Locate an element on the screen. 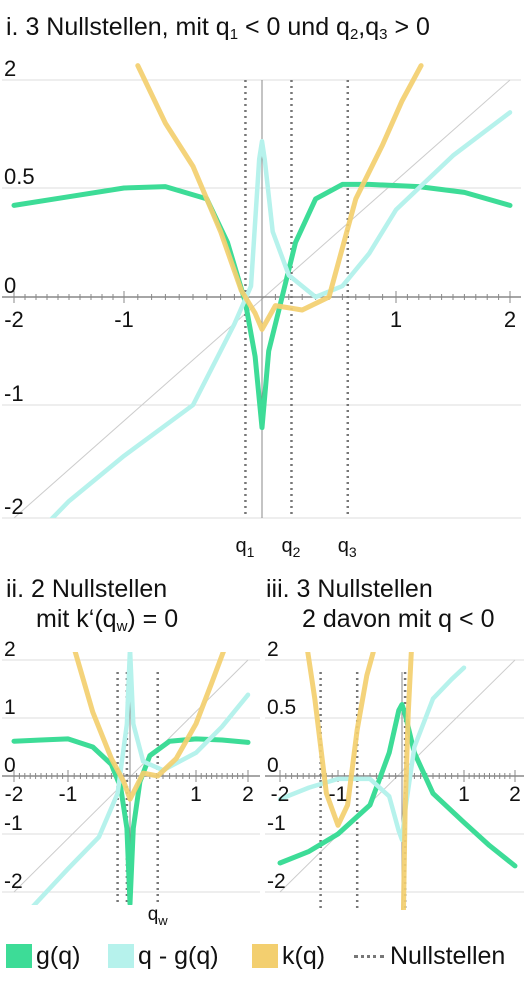  legend-swatch-g is located at coordinates (19, 956).